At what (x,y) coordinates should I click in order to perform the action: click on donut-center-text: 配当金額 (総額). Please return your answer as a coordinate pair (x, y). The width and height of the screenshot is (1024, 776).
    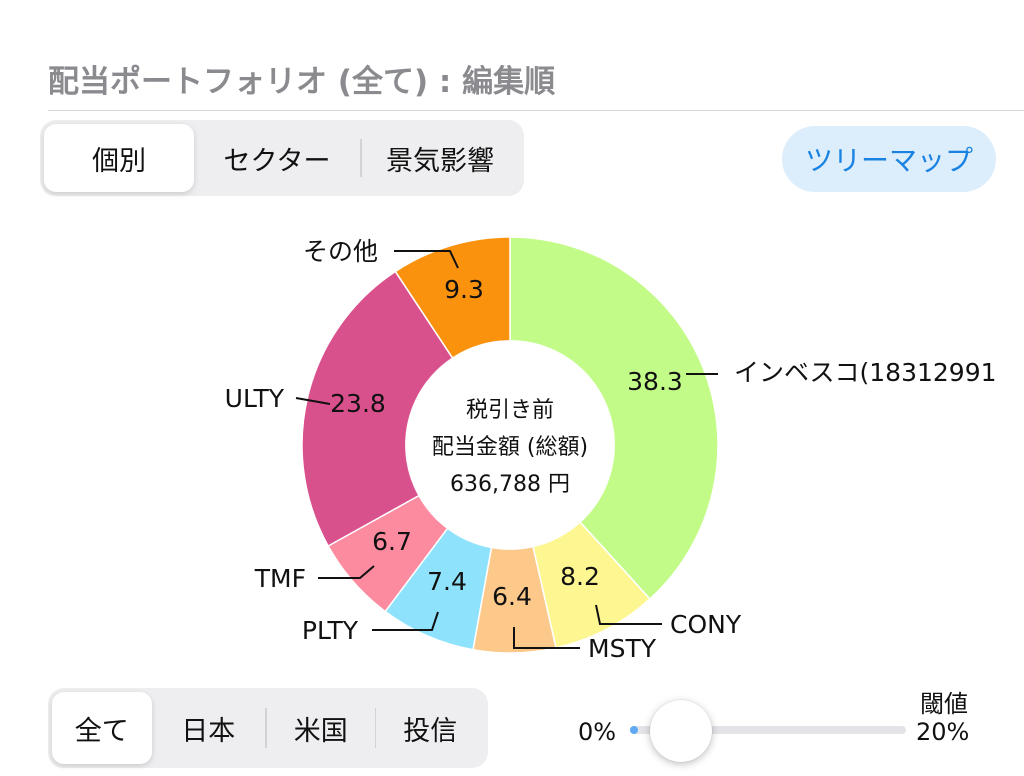
    Looking at the image, I should click on (510, 447).